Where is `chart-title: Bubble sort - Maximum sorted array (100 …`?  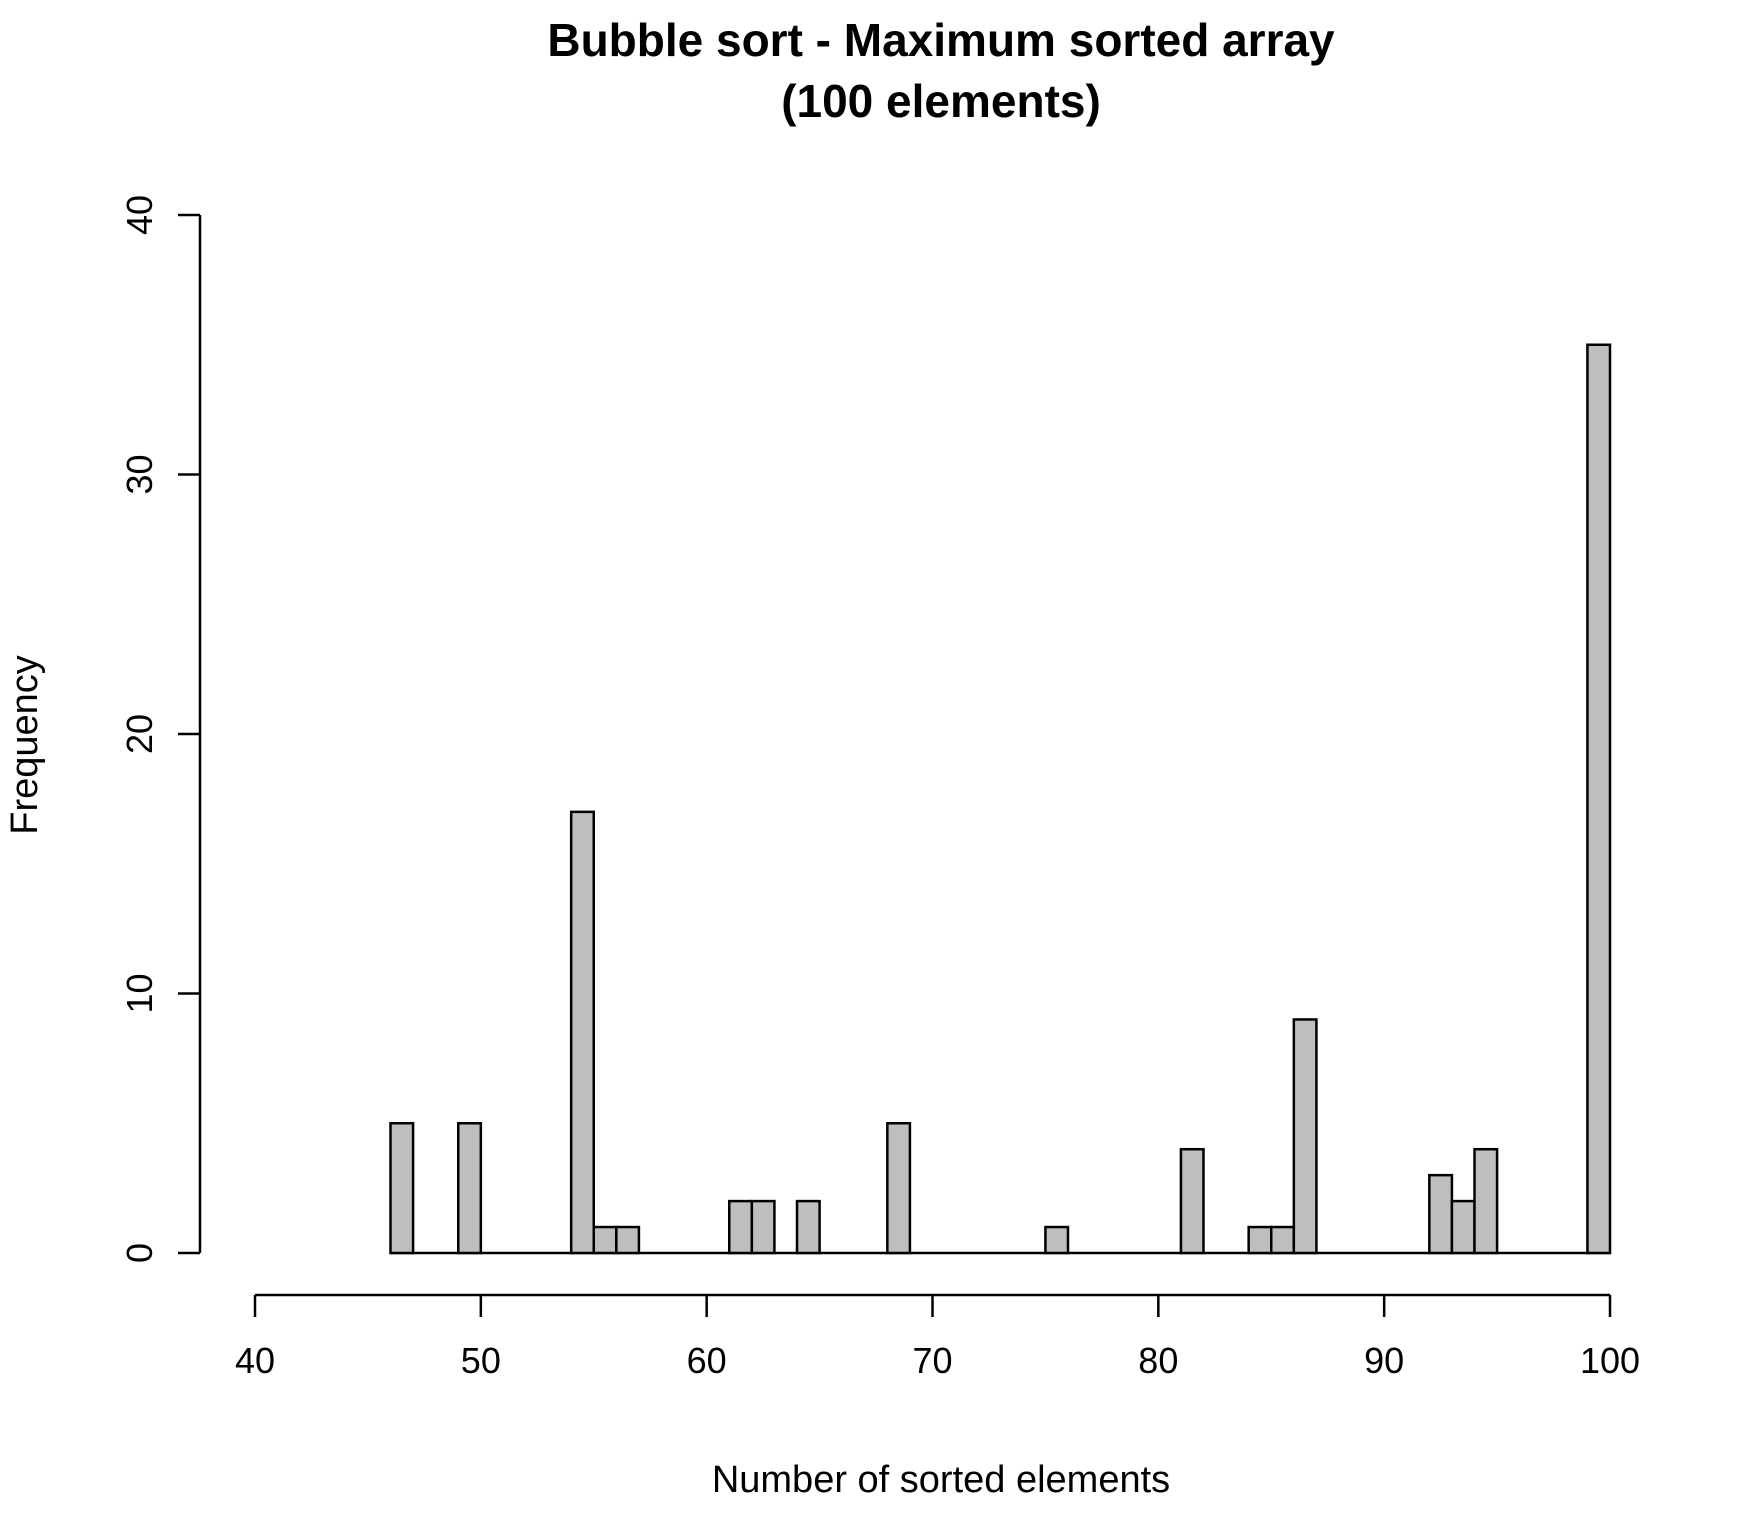 chart-title: Bubble sort - Maximum sorted array (100 … is located at coordinates (941, 70).